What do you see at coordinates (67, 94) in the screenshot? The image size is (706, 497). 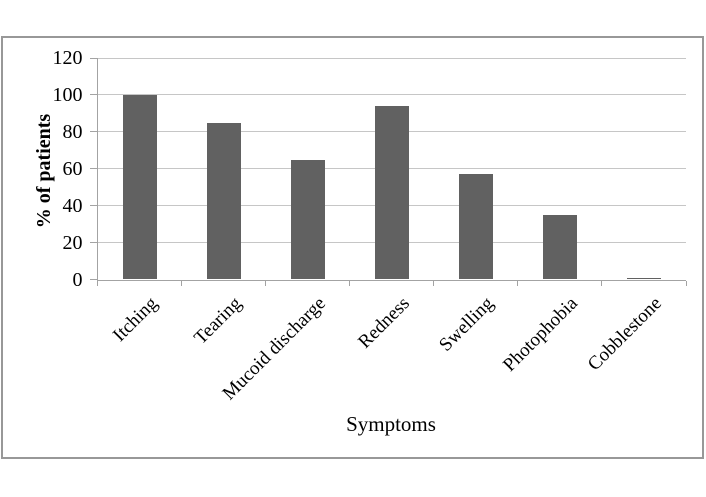 I see `y-tick-label: 100` at bounding box center [67, 94].